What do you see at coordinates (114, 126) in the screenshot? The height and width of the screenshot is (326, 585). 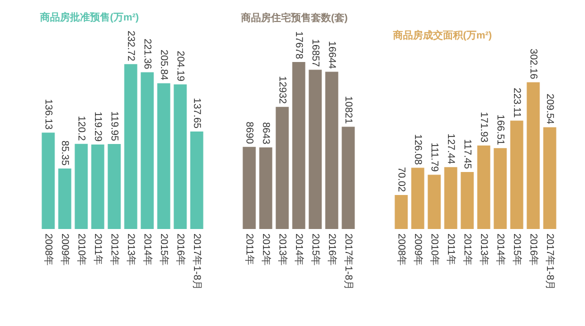 I see `data-label: 119.95` at bounding box center [114, 126].